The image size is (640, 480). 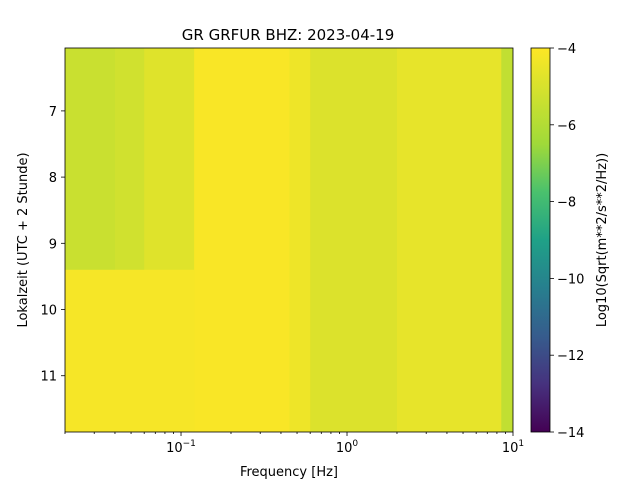 I want to click on y-tick-label: 9, so click(x=53, y=244).